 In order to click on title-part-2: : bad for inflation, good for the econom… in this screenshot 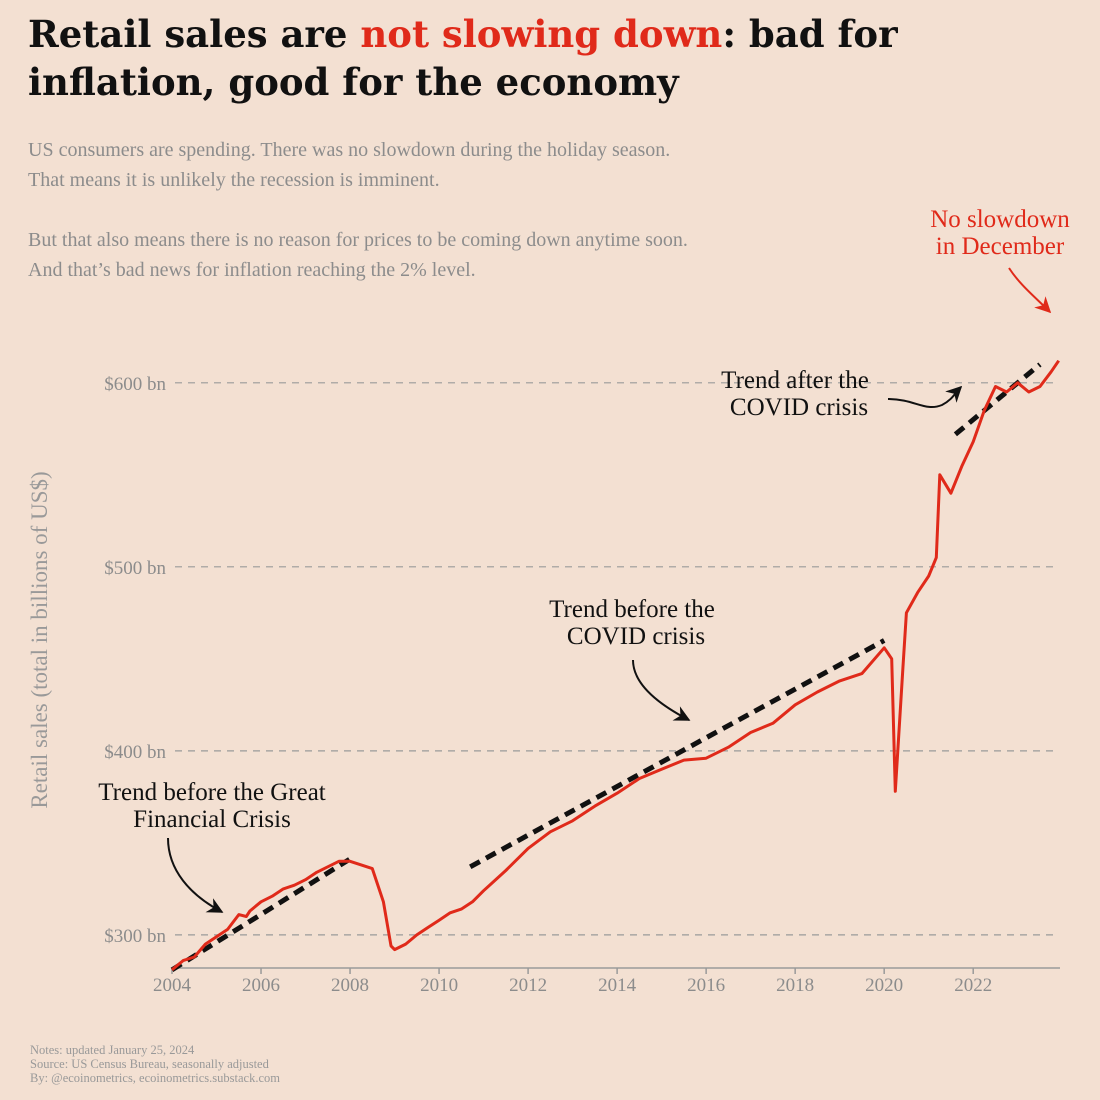, I will do `click(463, 58)`.